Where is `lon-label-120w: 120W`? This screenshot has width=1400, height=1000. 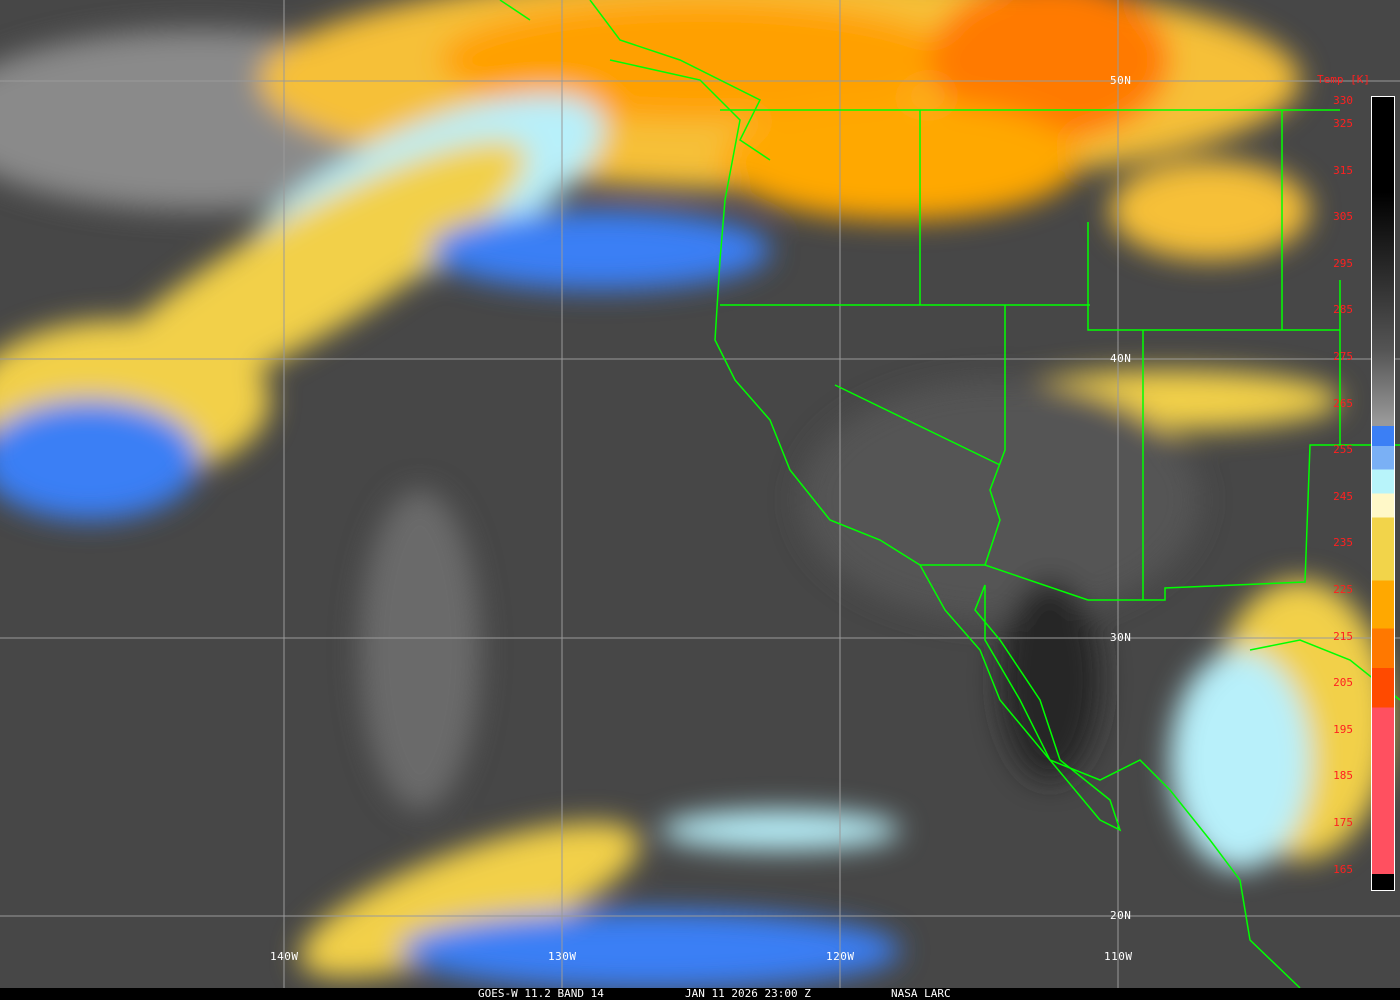 lon-label-120w: 120W is located at coordinates (840, 956).